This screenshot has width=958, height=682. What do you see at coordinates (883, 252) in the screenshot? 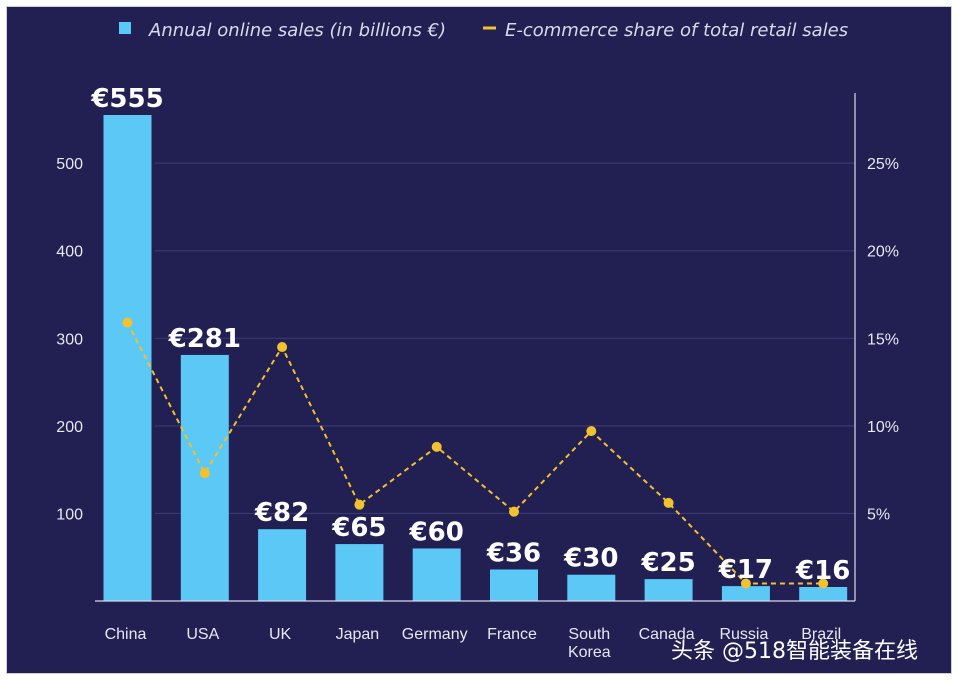
I see `right-tick-label: 20%` at bounding box center [883, 252].